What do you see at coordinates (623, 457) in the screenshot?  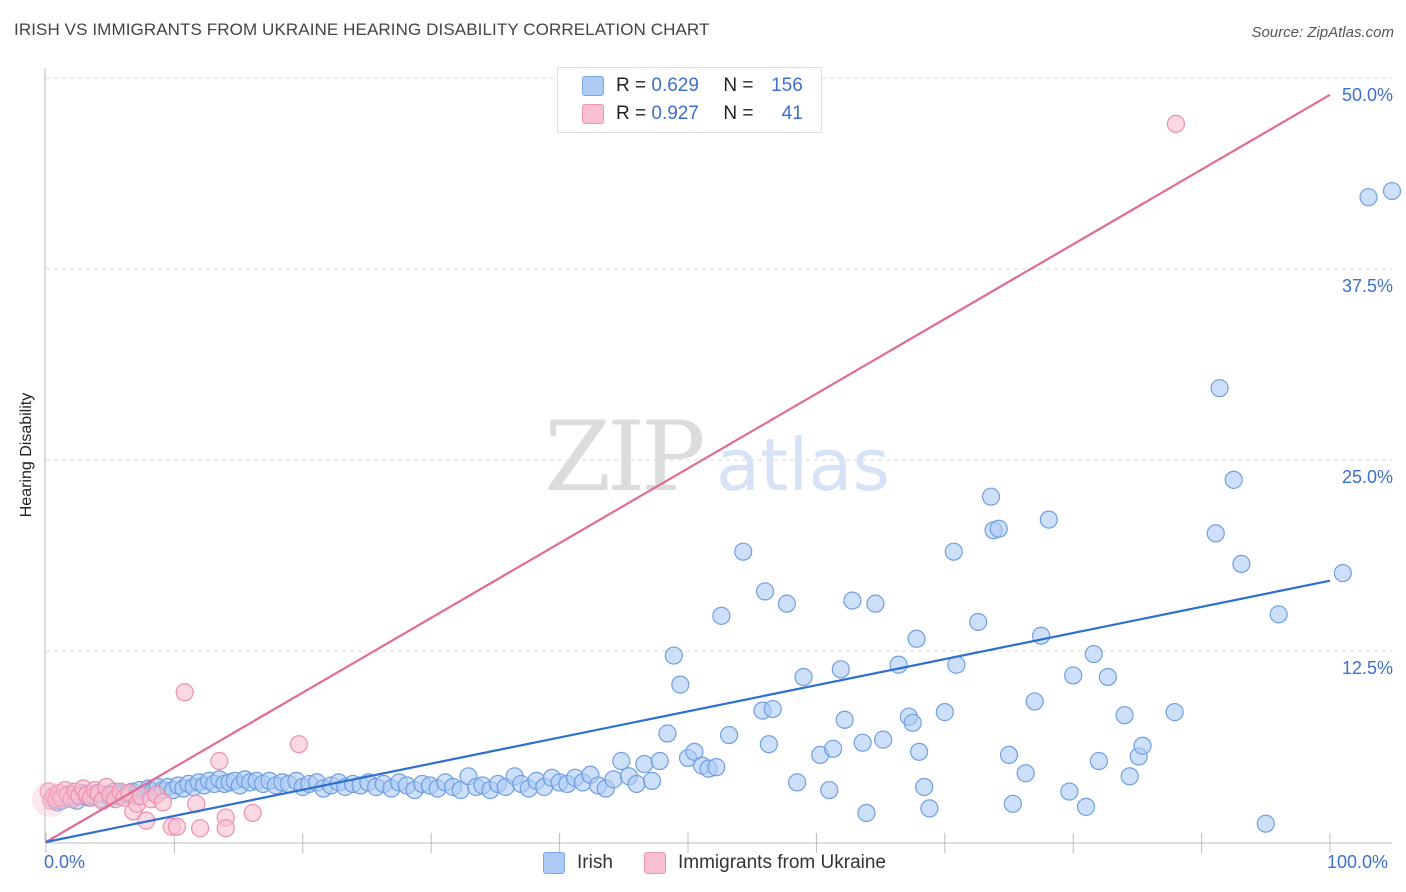 I see `watermark-zip: ZIP` at bounding box center [623, 457].